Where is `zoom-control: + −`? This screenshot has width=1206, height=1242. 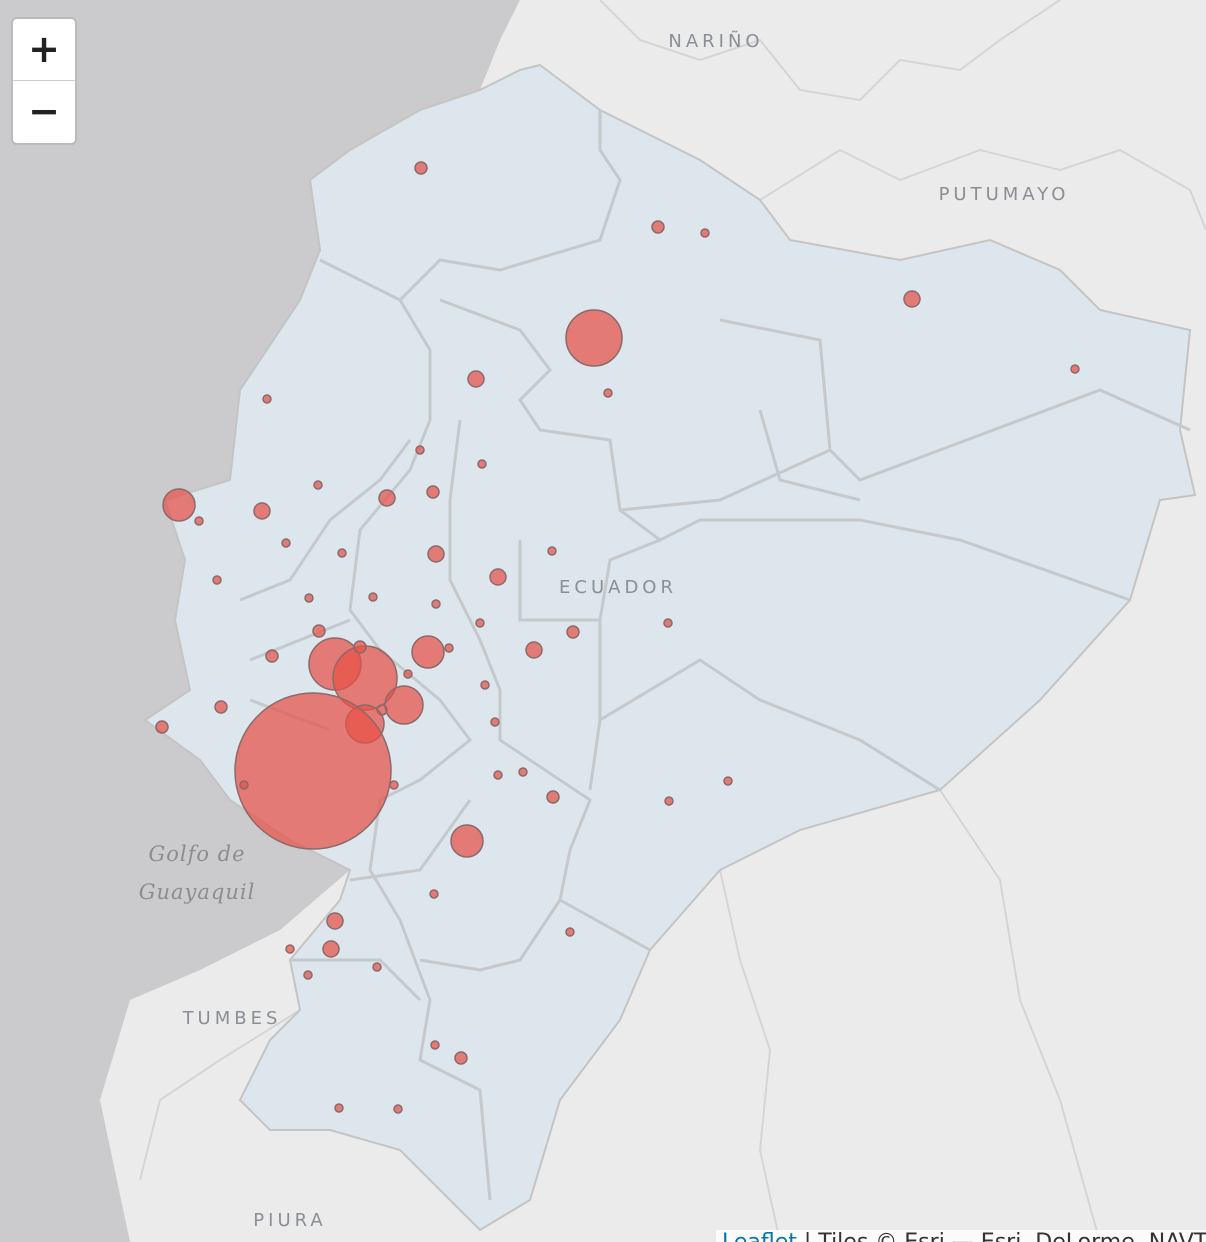
zoom-control: + − is located at coordinates (44, 81).